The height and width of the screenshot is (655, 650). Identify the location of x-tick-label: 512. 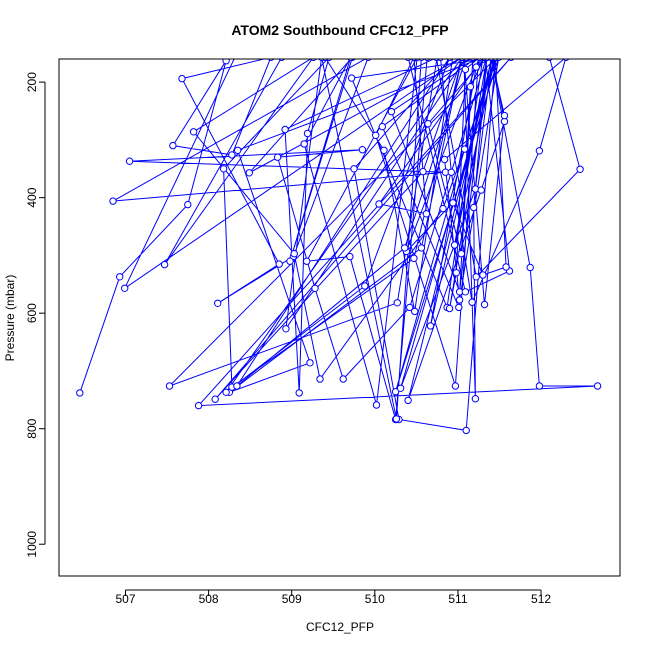
(541, 599).